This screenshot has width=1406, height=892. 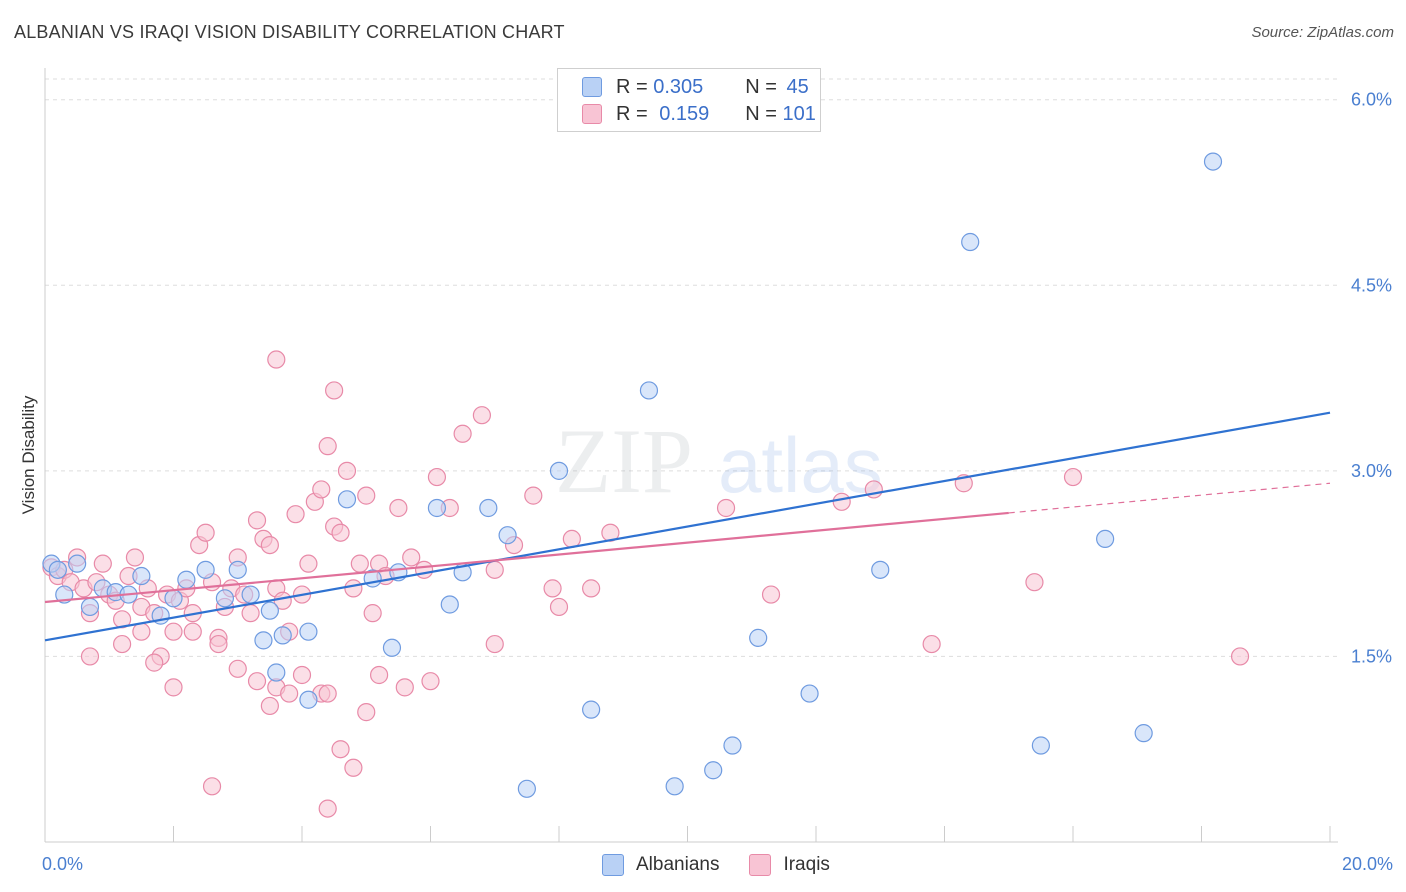 What do you see at coordinates (684, 113) in the screenshot?
I see `legend-r-value: 0.159` at bounding box center [684, 113].